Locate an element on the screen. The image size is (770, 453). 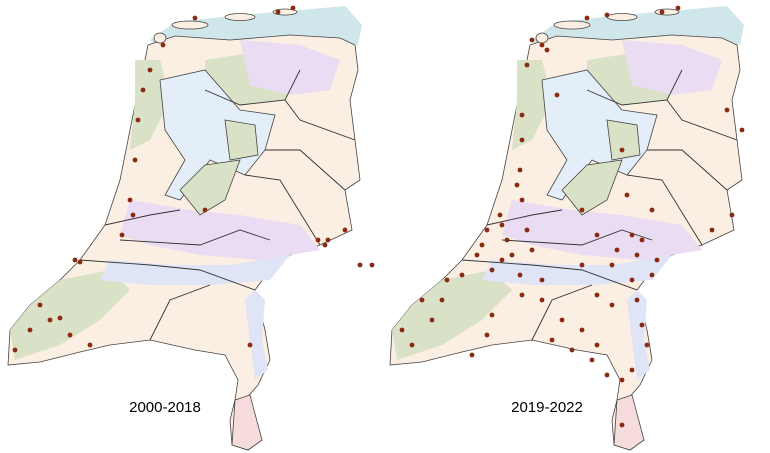
period-label: 2000-2018 is located at coordinates (165, 407).